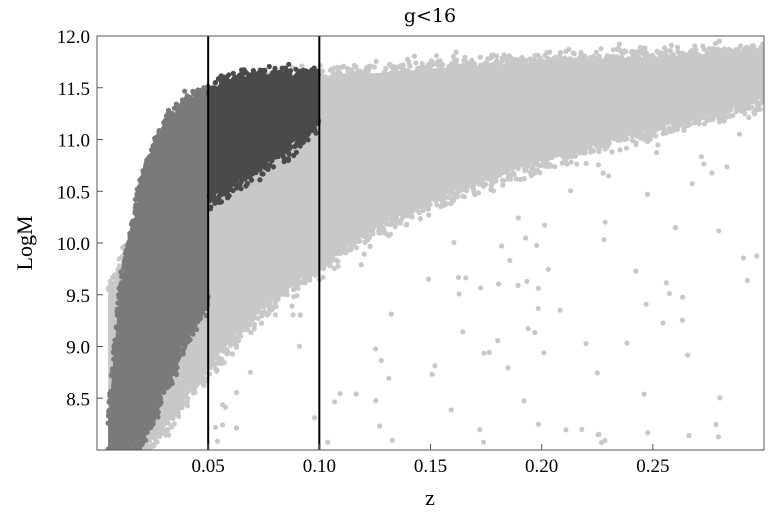 This screenshot has height=514, width=771. Describe the element at coordinates (24, 243) in the screenshot. I see `y-axis-label: LogM` at that location.